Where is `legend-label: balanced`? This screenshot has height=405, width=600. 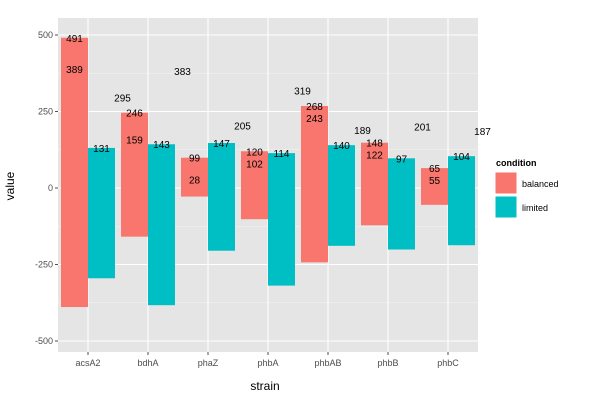
legend-label: balanced is located at coordinates (540, 184).